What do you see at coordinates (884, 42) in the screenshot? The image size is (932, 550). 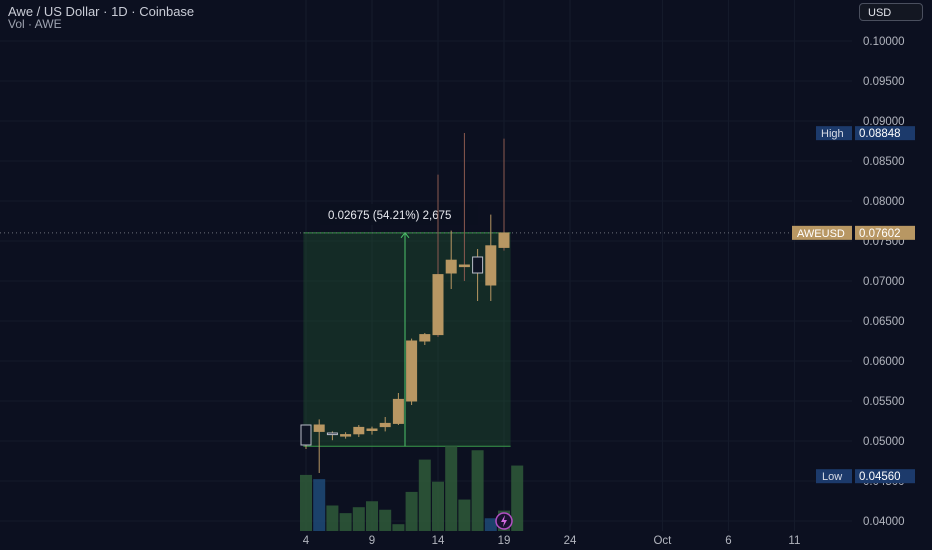 I see `y-tick-label: 0.10000` at bounding box center [884, 42].